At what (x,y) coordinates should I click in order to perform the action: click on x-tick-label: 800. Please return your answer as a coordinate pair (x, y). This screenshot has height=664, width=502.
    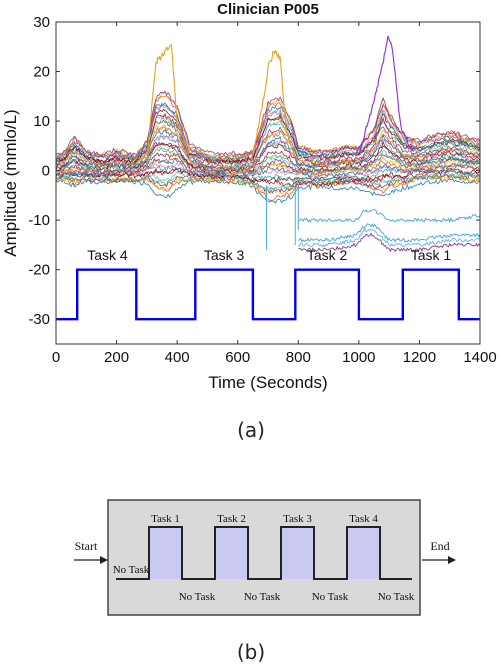
    Looking at the image, I should click on (298, 357).